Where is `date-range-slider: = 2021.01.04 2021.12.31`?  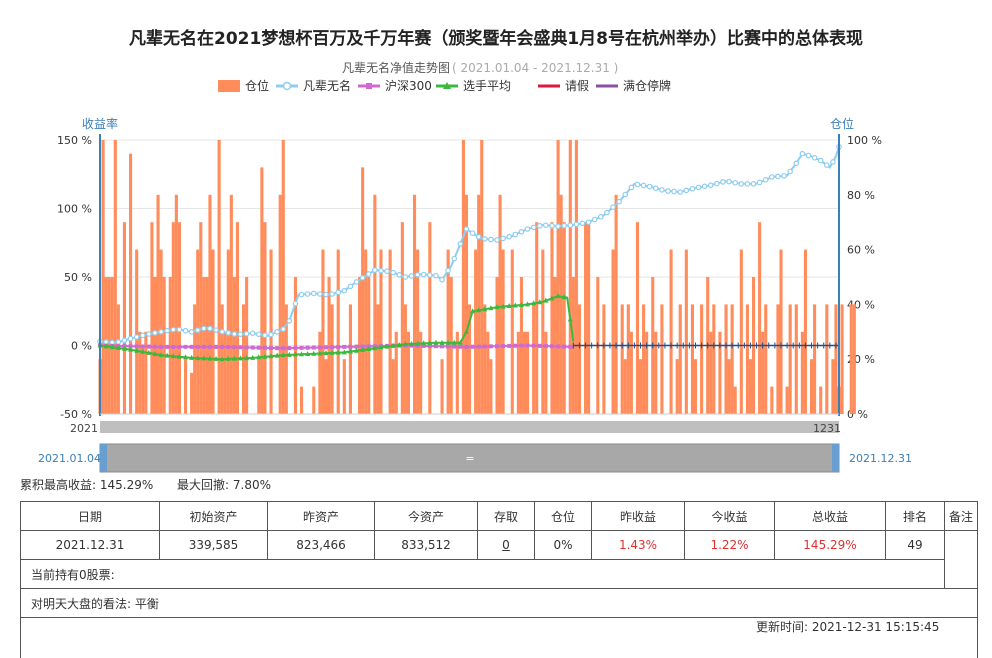 date-range-slider: = 2021.01.04 2021.12.31 is located at coordinates (475, 458).